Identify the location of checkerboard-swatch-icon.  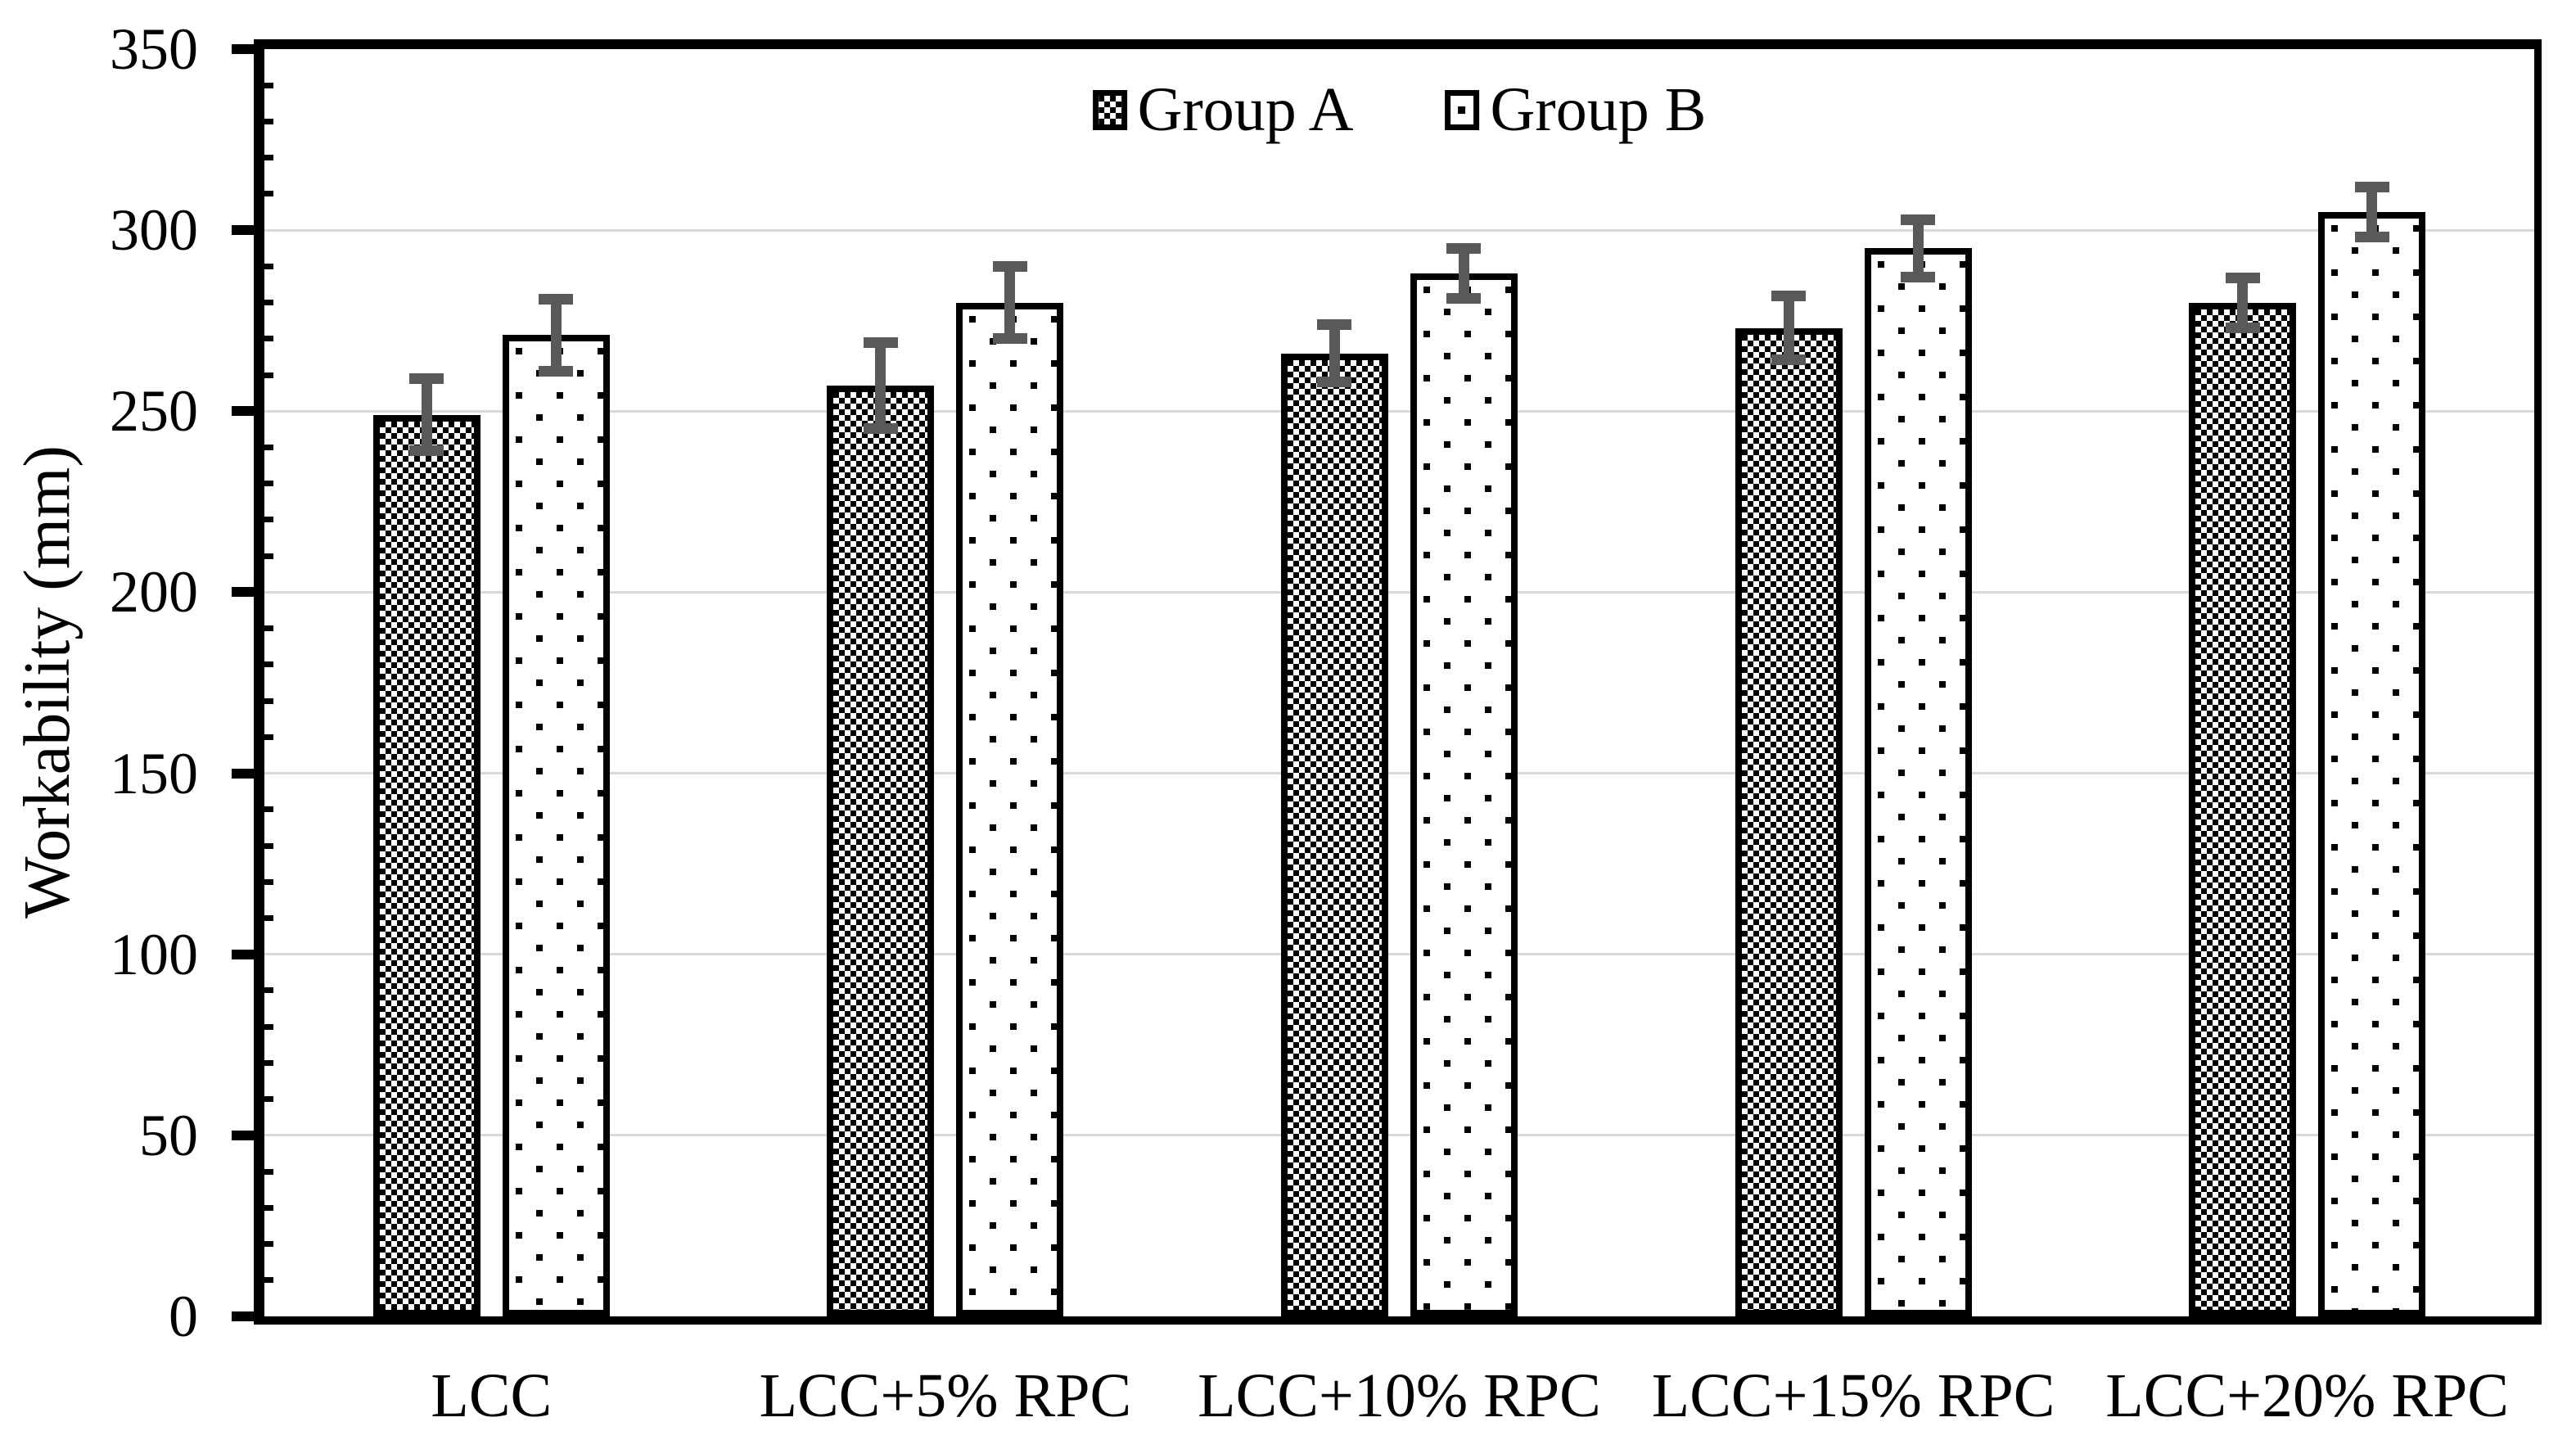
(1109, 110).